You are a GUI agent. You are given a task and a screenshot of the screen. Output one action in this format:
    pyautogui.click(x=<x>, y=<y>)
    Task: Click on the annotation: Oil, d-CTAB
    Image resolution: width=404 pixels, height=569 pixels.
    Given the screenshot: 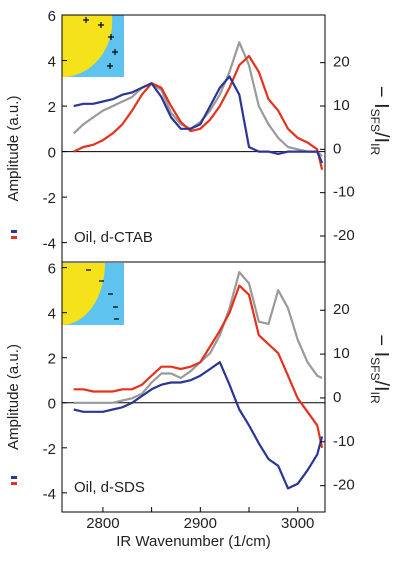 What is the action you would take?
    pyautogui.click(x=113, y=237)
    